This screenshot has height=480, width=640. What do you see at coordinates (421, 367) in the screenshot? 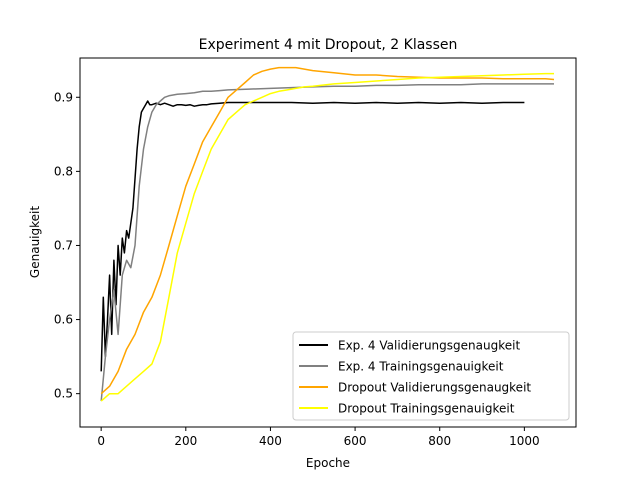
I see `legend-label-1: Exp. 4 Trainingsgenauigkeit` at bounding box center [421, 367].